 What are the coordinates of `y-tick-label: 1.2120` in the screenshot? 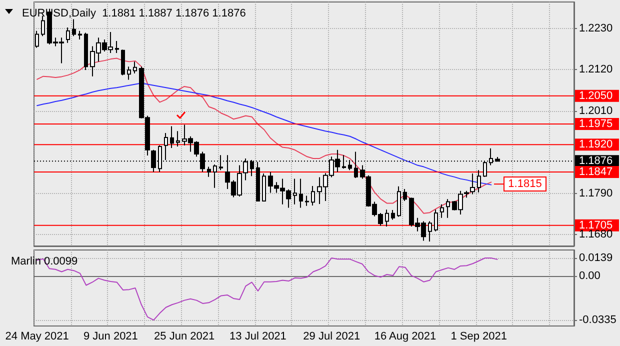 It's located at (596, 70).